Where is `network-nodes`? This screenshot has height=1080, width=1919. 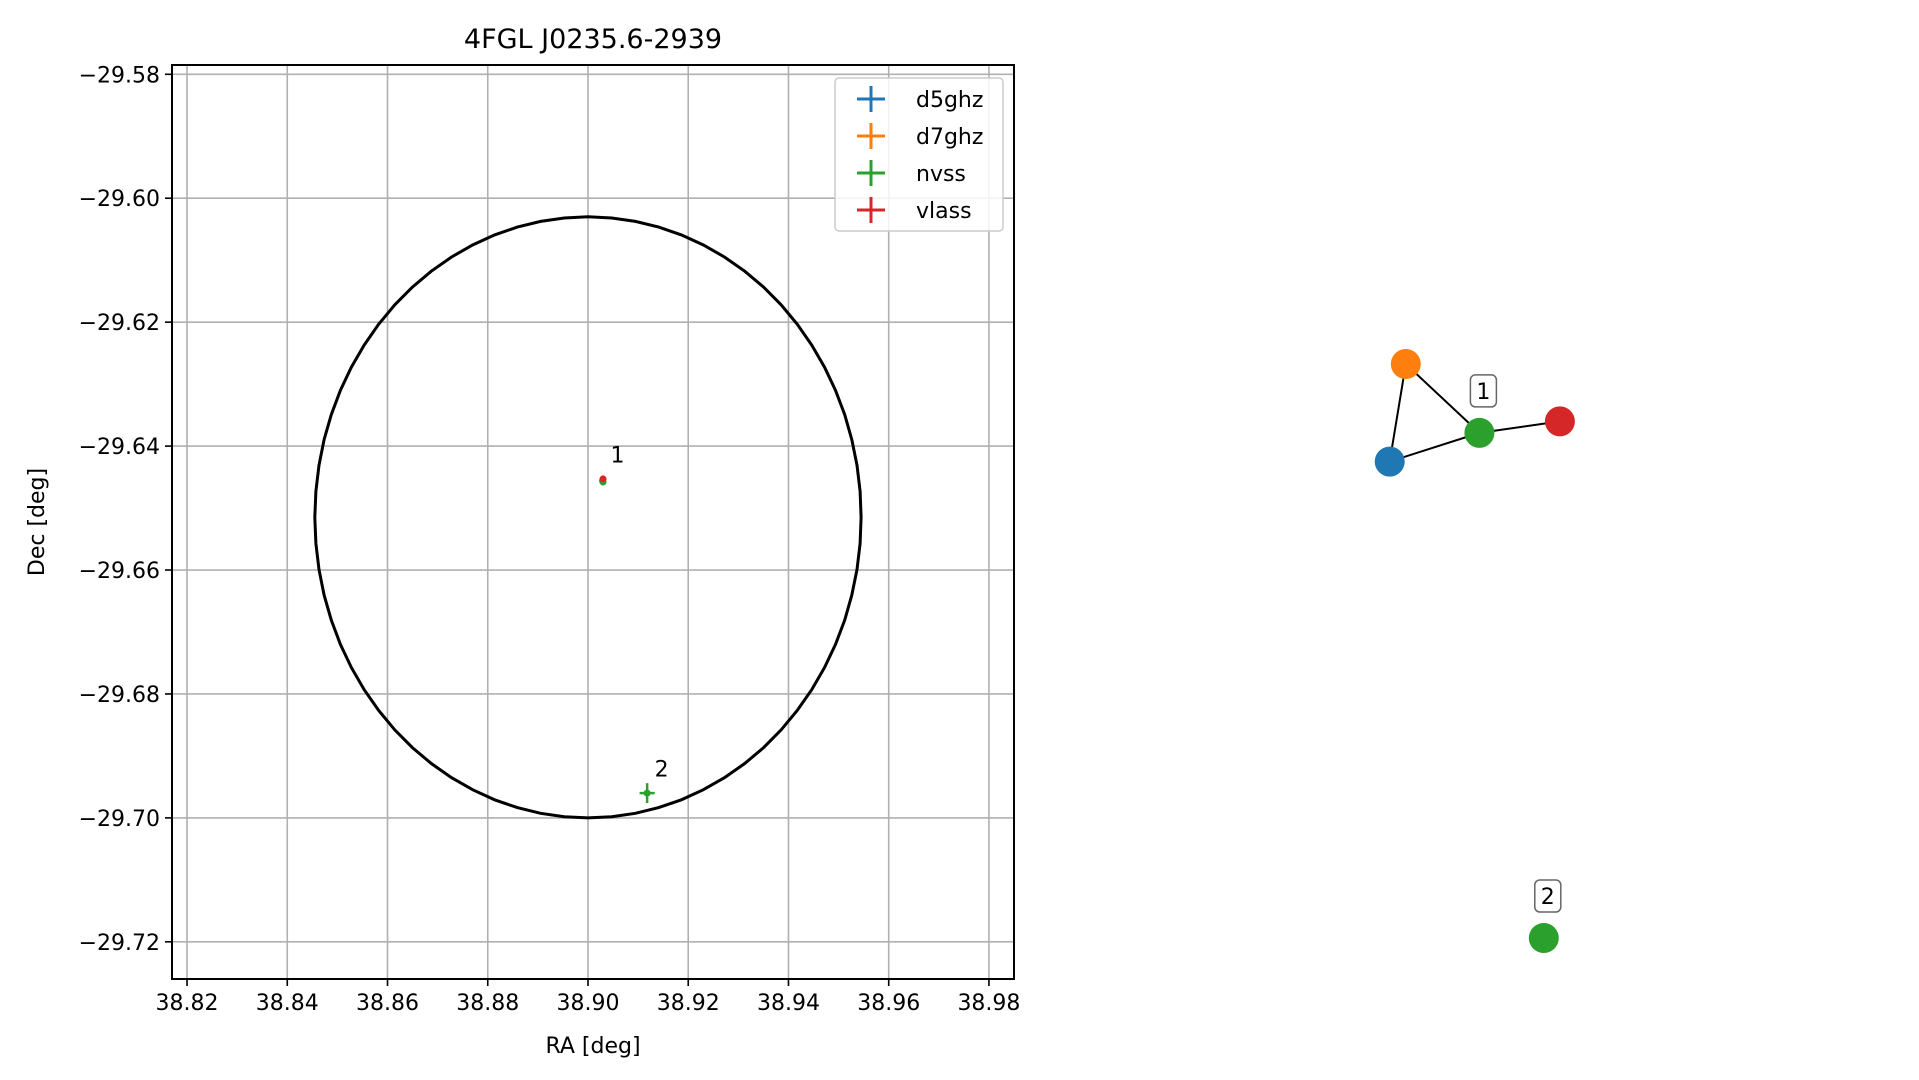
network-nodes is located at coordinates (1474, 651).